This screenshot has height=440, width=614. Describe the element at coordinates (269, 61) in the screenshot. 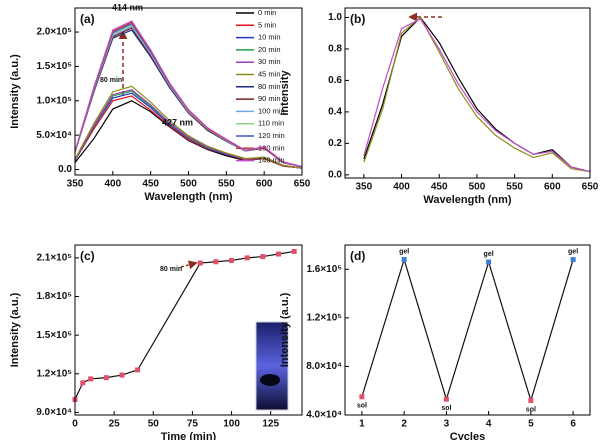

I see `legend-label: 30 min` at that location.